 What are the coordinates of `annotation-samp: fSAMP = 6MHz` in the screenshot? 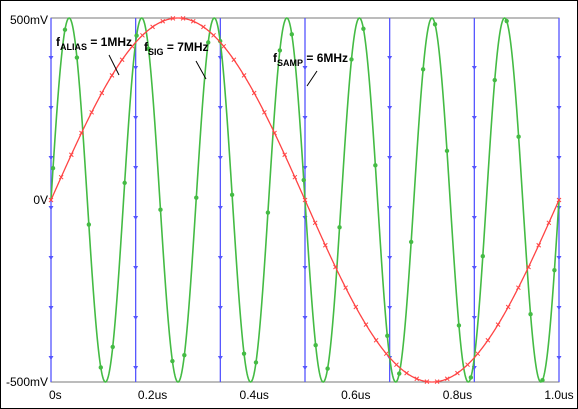 It's located at (310, 59).